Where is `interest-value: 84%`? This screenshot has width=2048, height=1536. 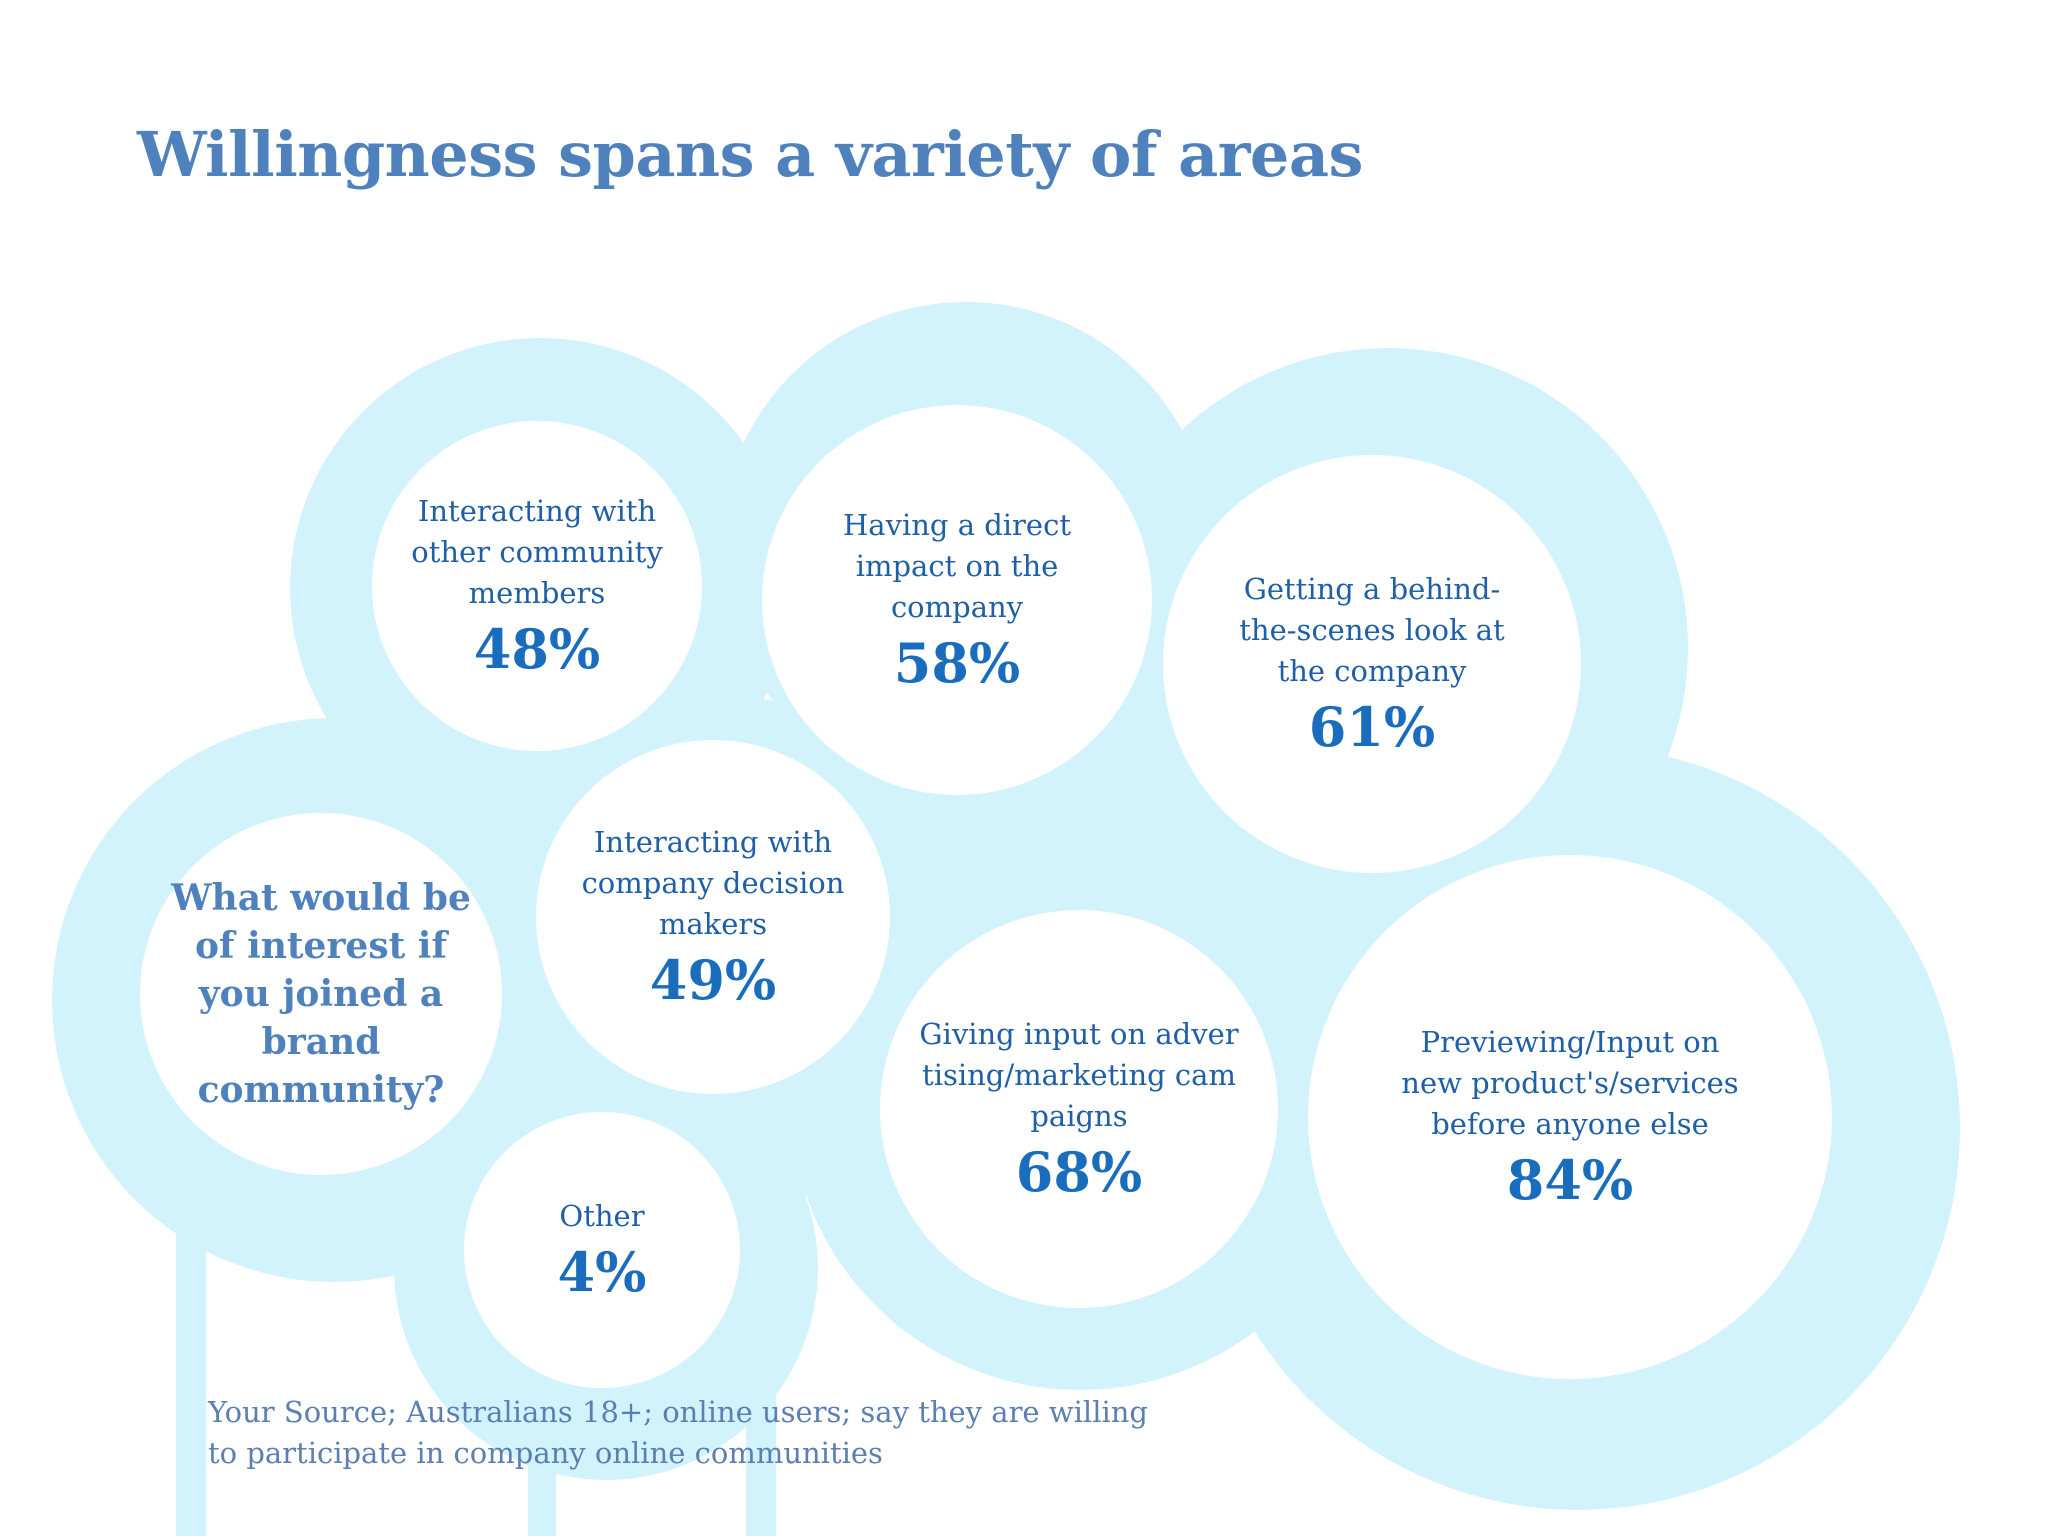 interest-value: 84% is located at coordinates (1570, 1179).